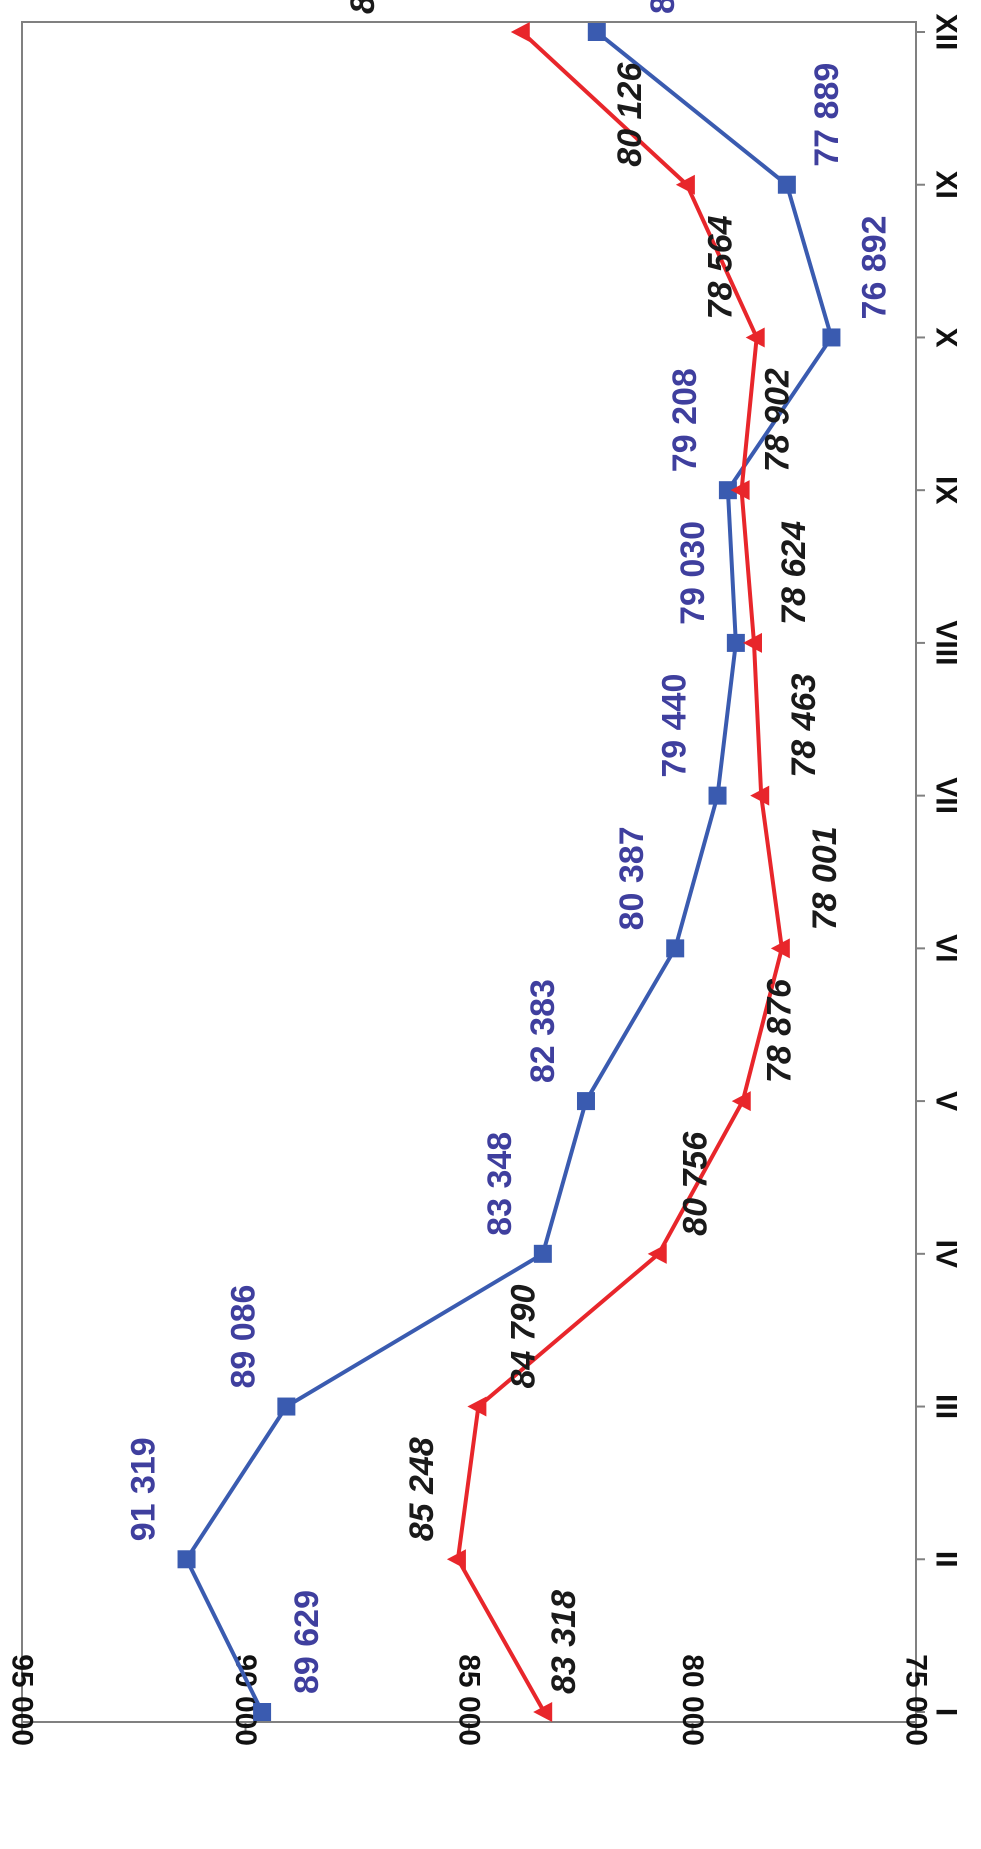 This screenshot has height=1849, width=981. What do you see at coordinates (663, 7) in the screenshot?
I see `blue-data-label: 82 141` at bounding box center [663, 7].